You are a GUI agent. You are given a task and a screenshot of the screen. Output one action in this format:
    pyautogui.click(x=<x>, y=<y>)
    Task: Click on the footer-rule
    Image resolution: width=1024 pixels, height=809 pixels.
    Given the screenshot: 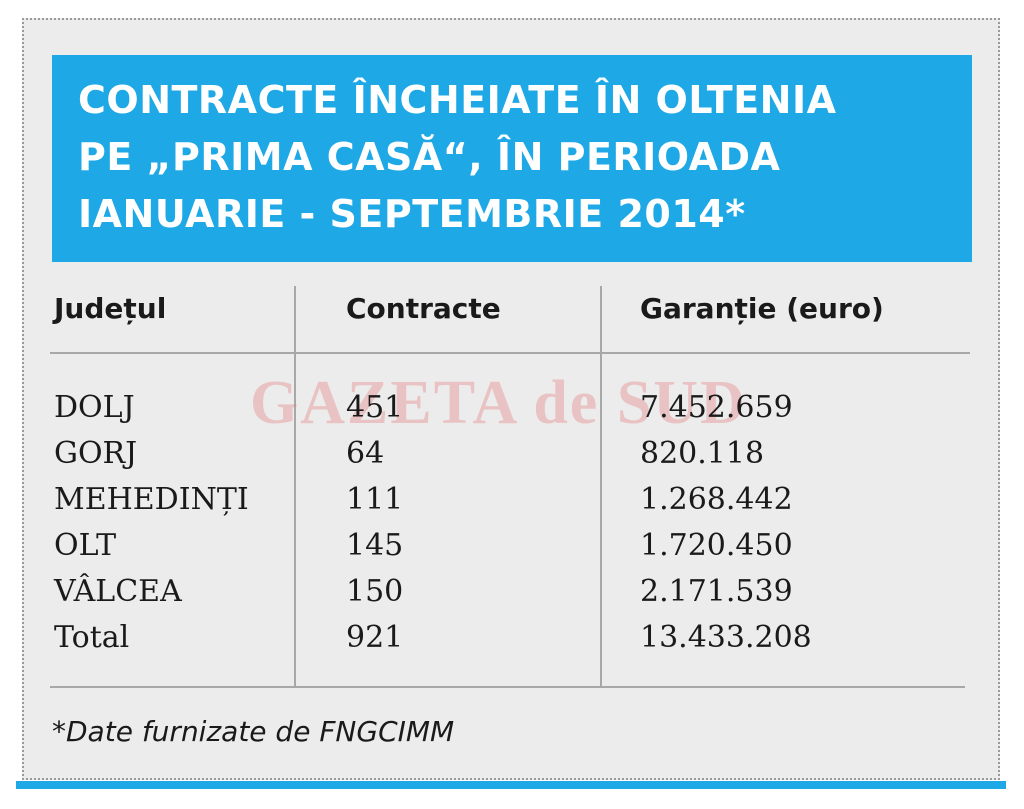 What is the action you would take?
    pyautogui.click(x=507, y=687)
    